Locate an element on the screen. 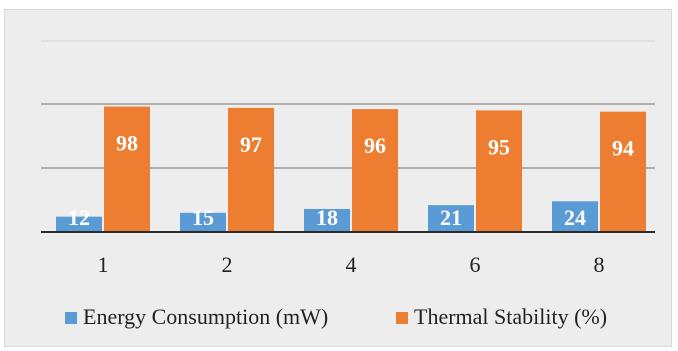 The image size is (678, 351). x-tick-label-6: 6 is located at coordinates (475, 264).